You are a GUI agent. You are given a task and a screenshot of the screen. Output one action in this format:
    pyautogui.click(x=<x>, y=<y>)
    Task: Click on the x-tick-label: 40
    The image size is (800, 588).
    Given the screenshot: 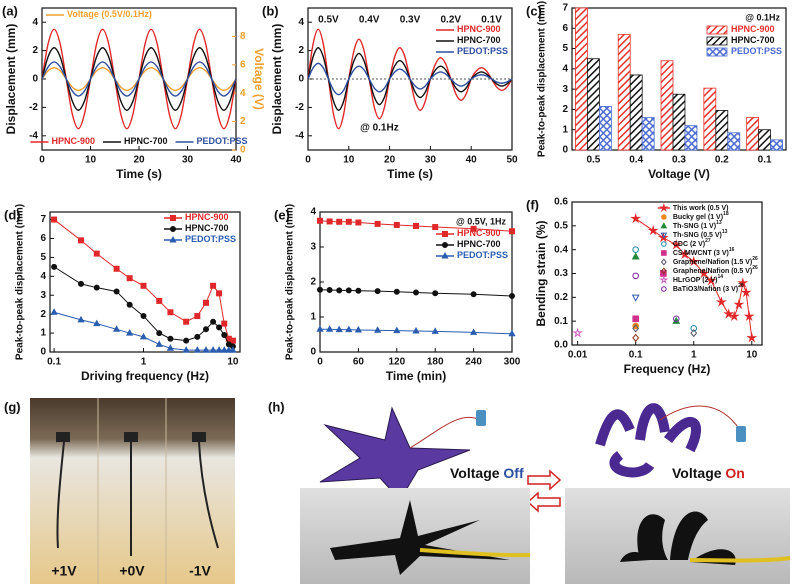 What is the action you would take?
    pyautogui.click(x=236, y=160)
    